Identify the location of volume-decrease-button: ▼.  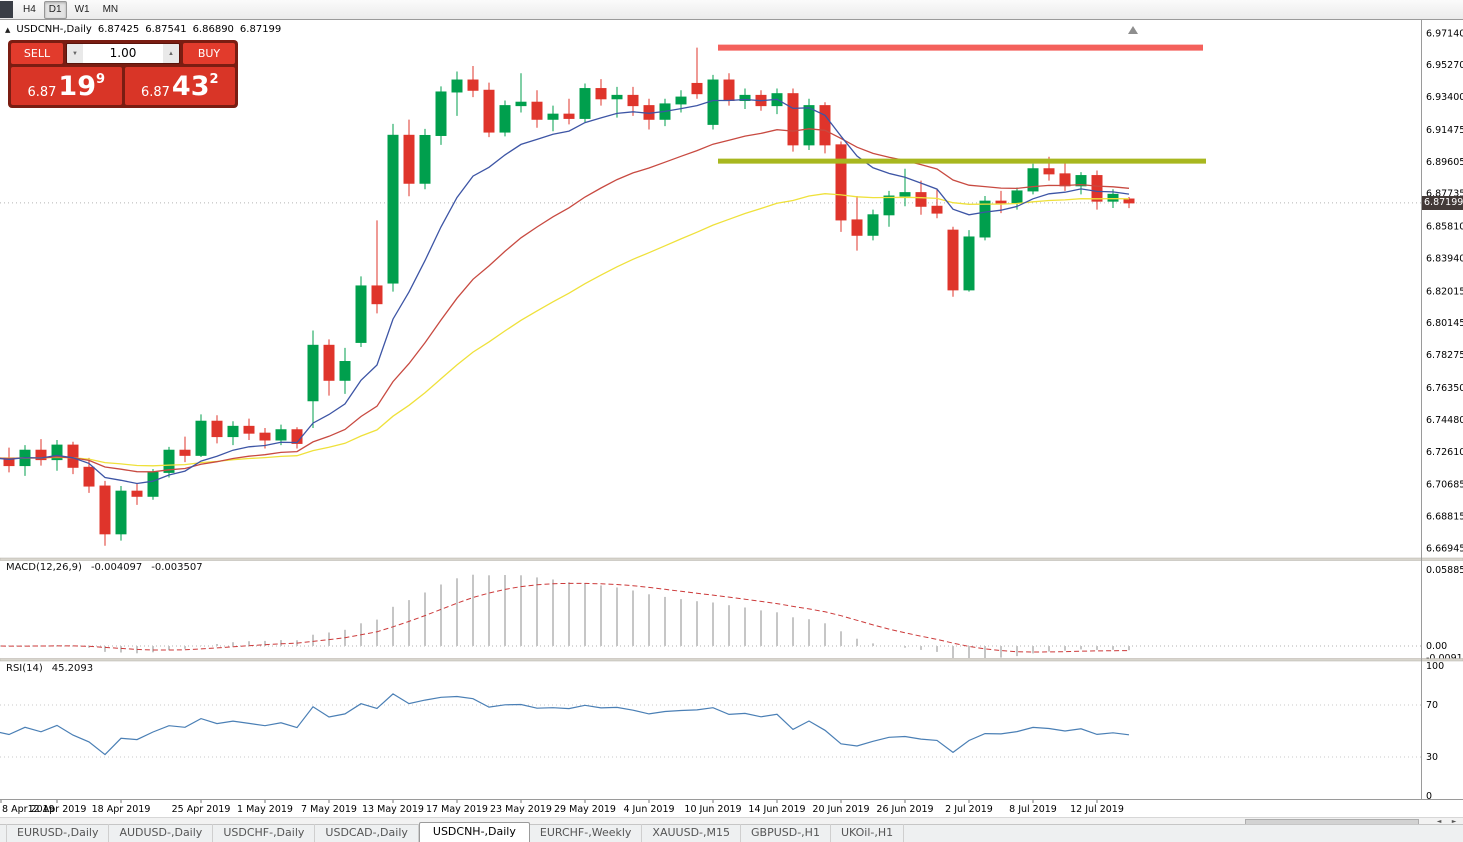
(75, 53).